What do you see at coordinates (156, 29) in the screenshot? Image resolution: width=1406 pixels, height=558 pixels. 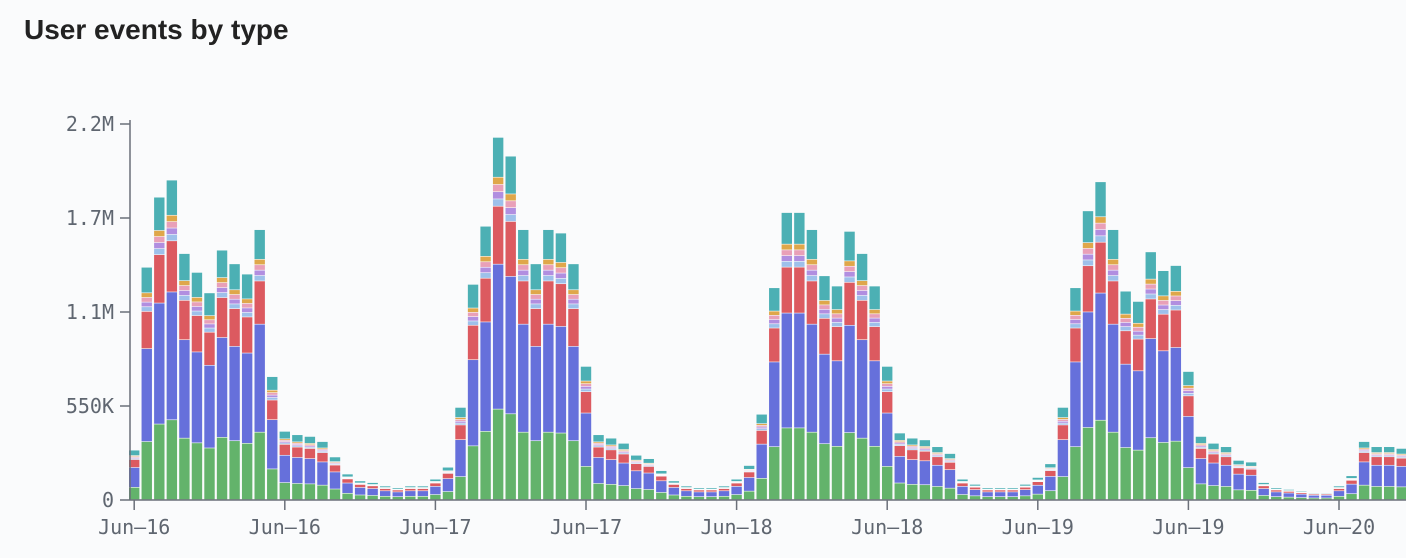 I see `chart-title: User events by type` at bounding box center [156, 29].